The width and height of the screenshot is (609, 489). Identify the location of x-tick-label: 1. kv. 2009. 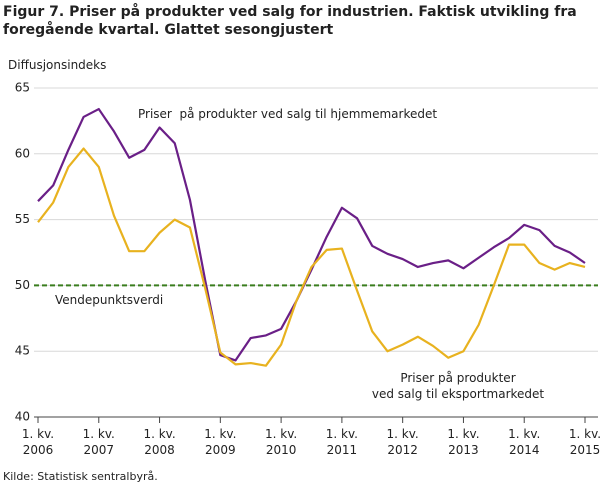
(220, 442).